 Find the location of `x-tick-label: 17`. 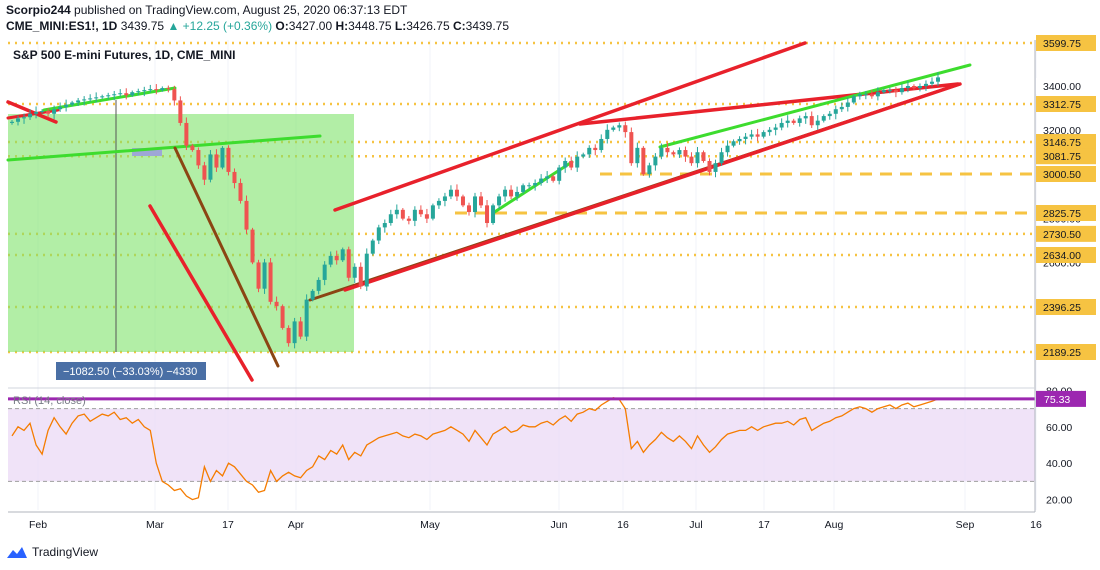

x-tick-label: 17 is located at coordinates (764, 525).